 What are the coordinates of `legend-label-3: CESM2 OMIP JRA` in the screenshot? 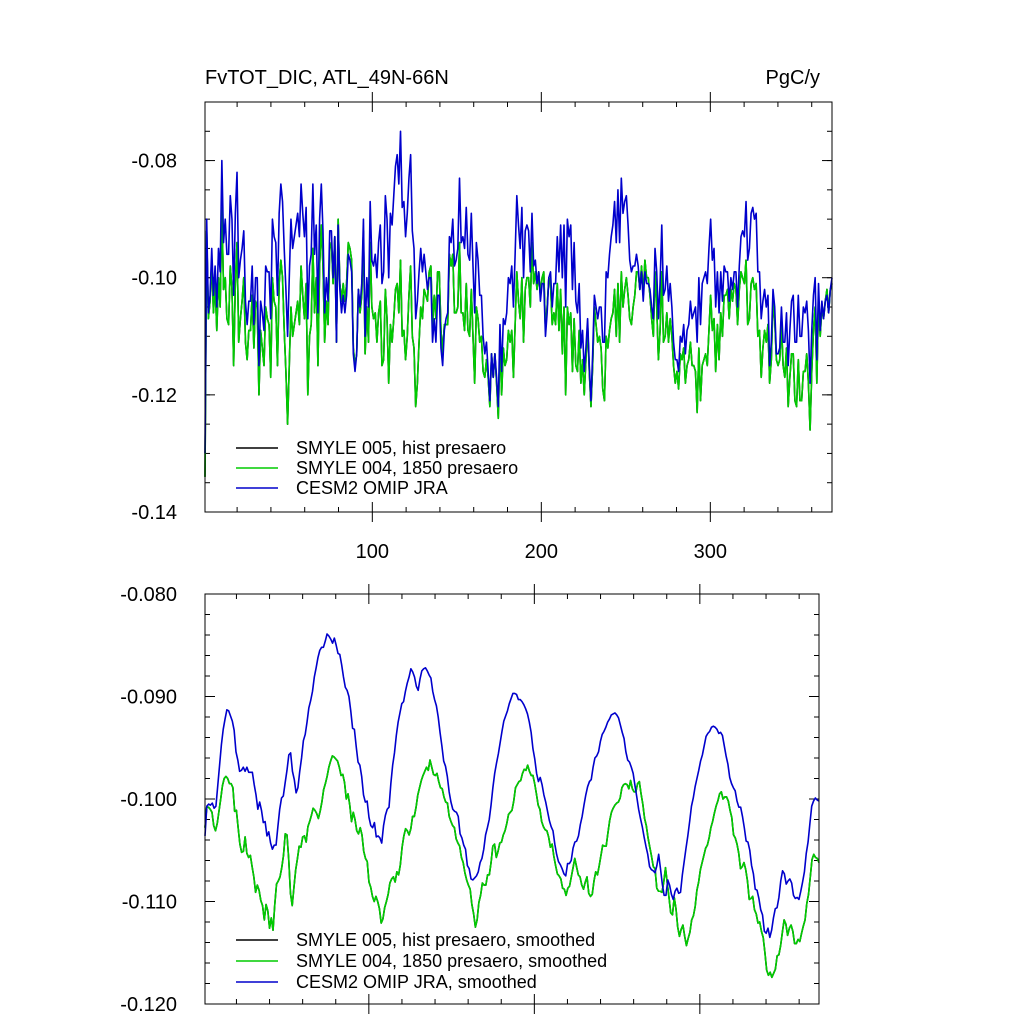 It's located at (372, 488).